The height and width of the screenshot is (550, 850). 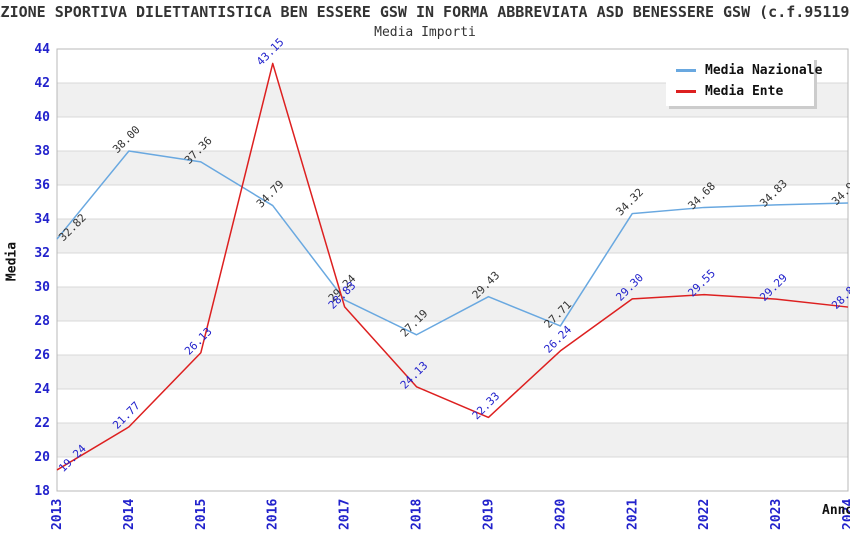 What do you see at coordinates (42, 355) in the screenshot?
I see `y-tick-label: 26` at bounding box center [42, 355].